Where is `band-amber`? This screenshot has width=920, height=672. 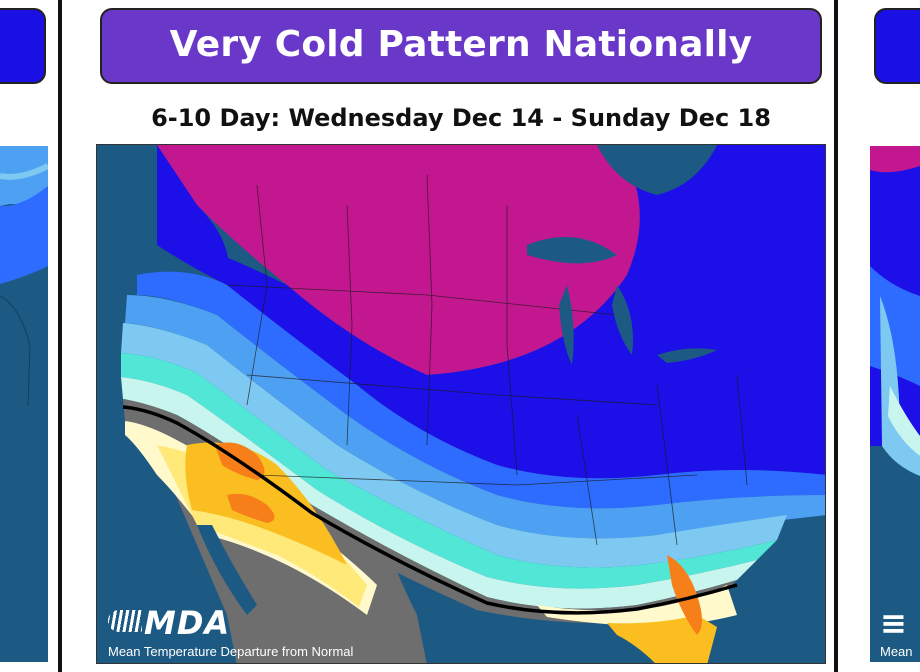 band-amber is located at coordinates (266, 503).